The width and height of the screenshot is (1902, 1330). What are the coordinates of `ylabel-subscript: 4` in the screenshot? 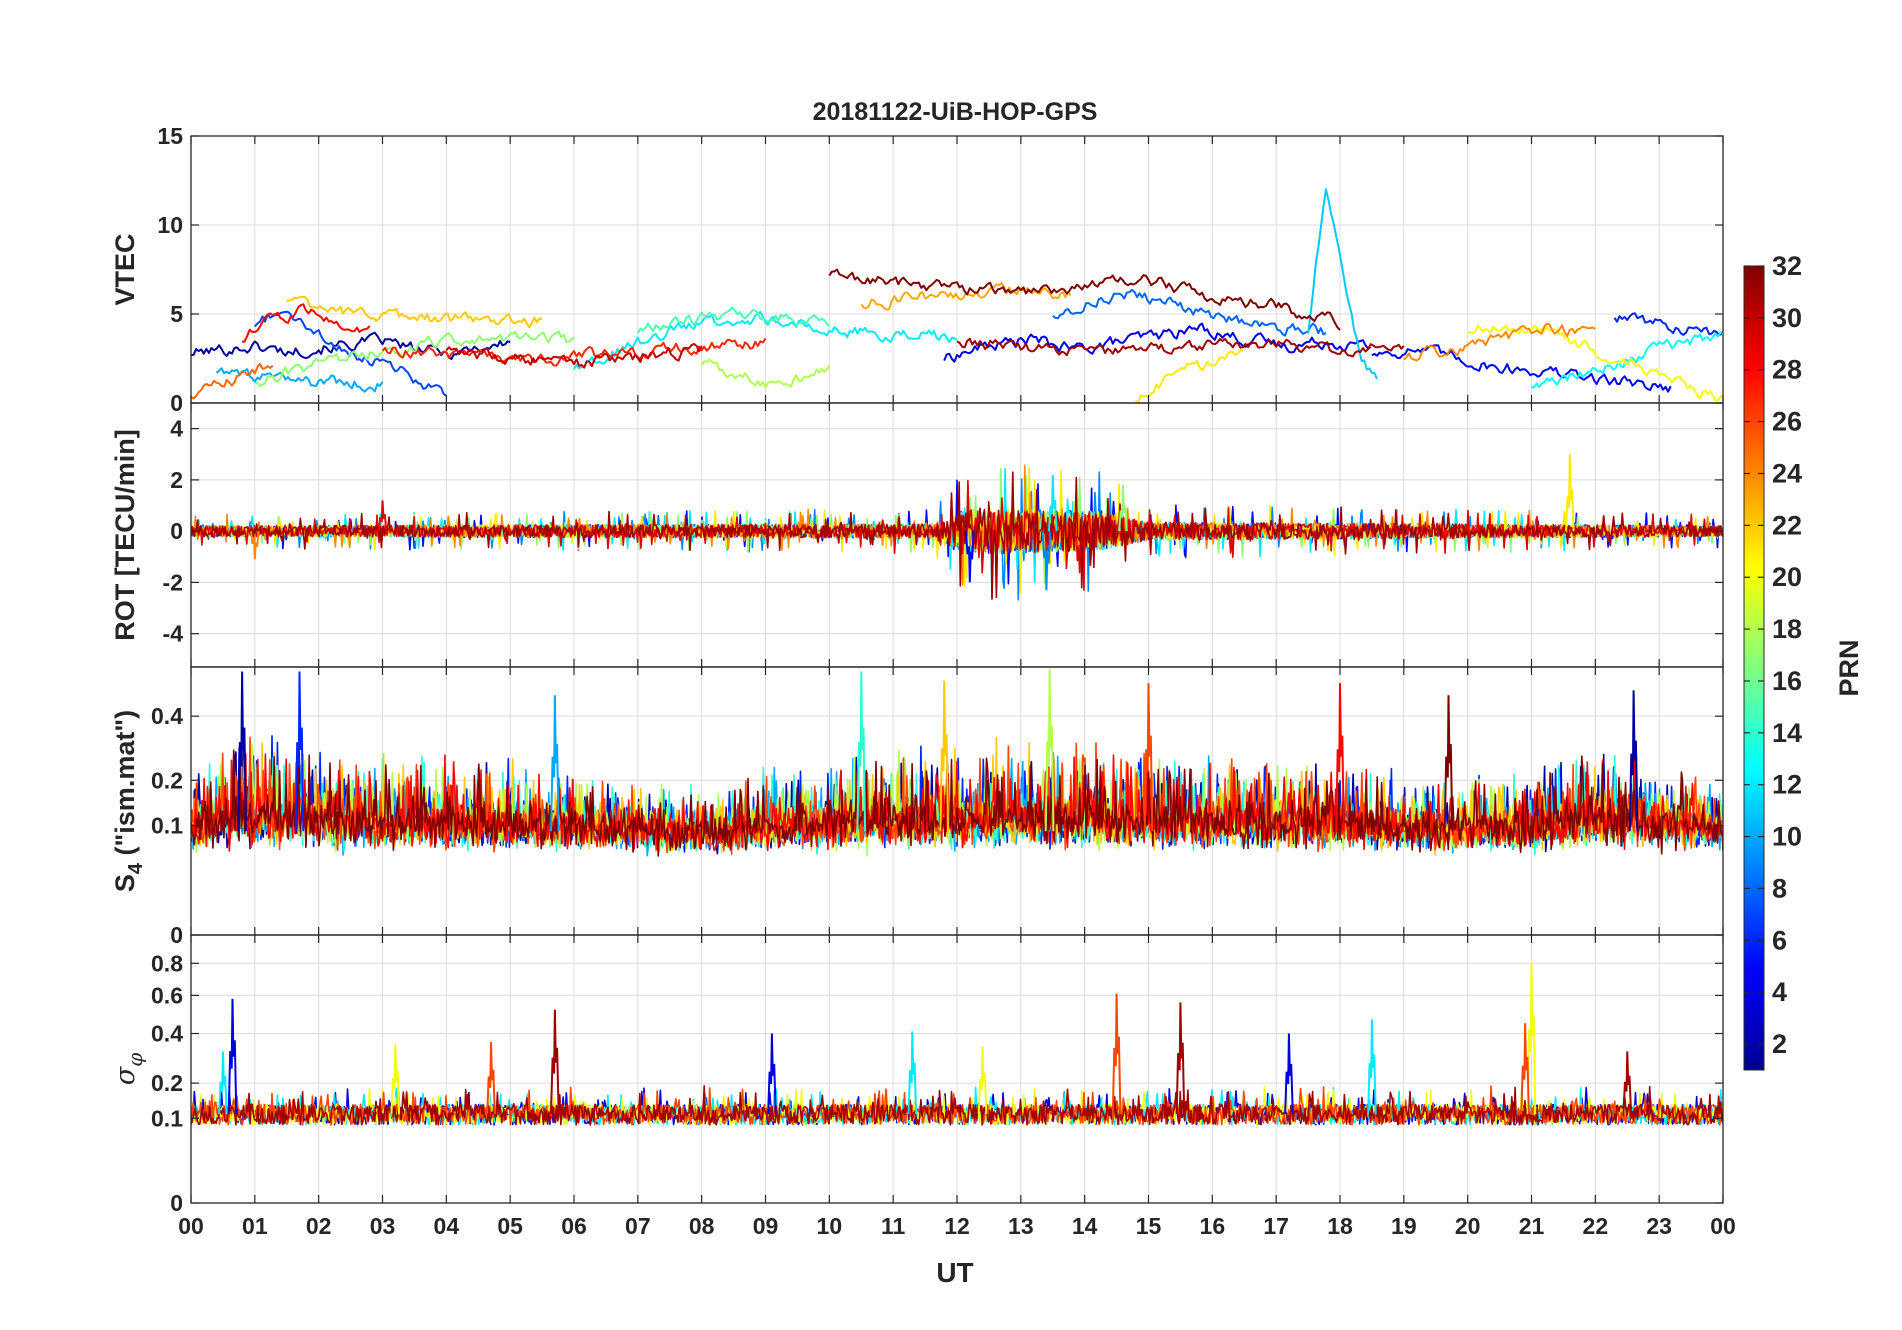 It's located at (136, 868).